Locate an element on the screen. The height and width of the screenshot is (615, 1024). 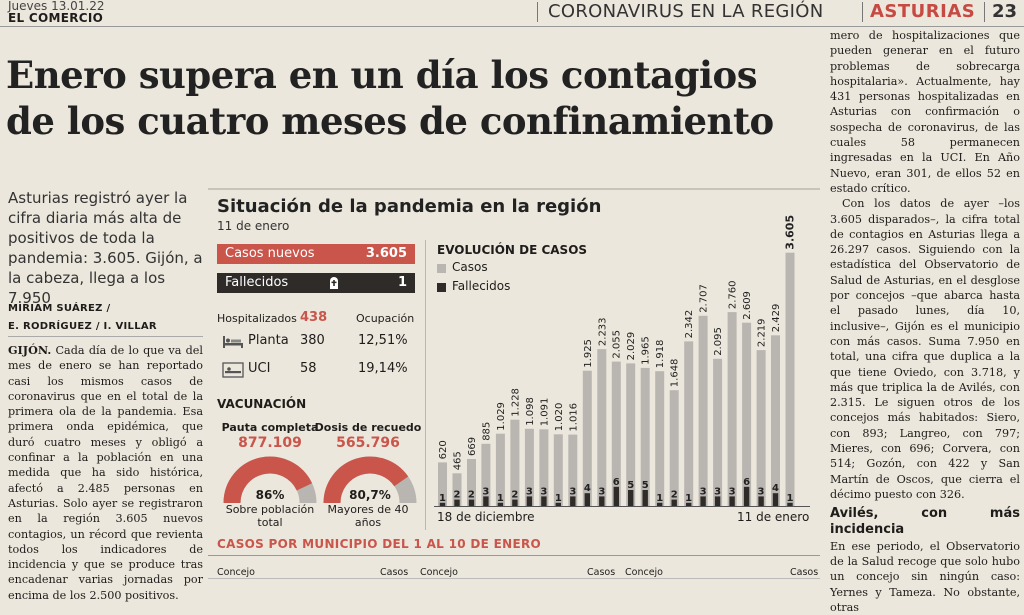
data-label-deaths: 6 is located at coordinates (746, 482).